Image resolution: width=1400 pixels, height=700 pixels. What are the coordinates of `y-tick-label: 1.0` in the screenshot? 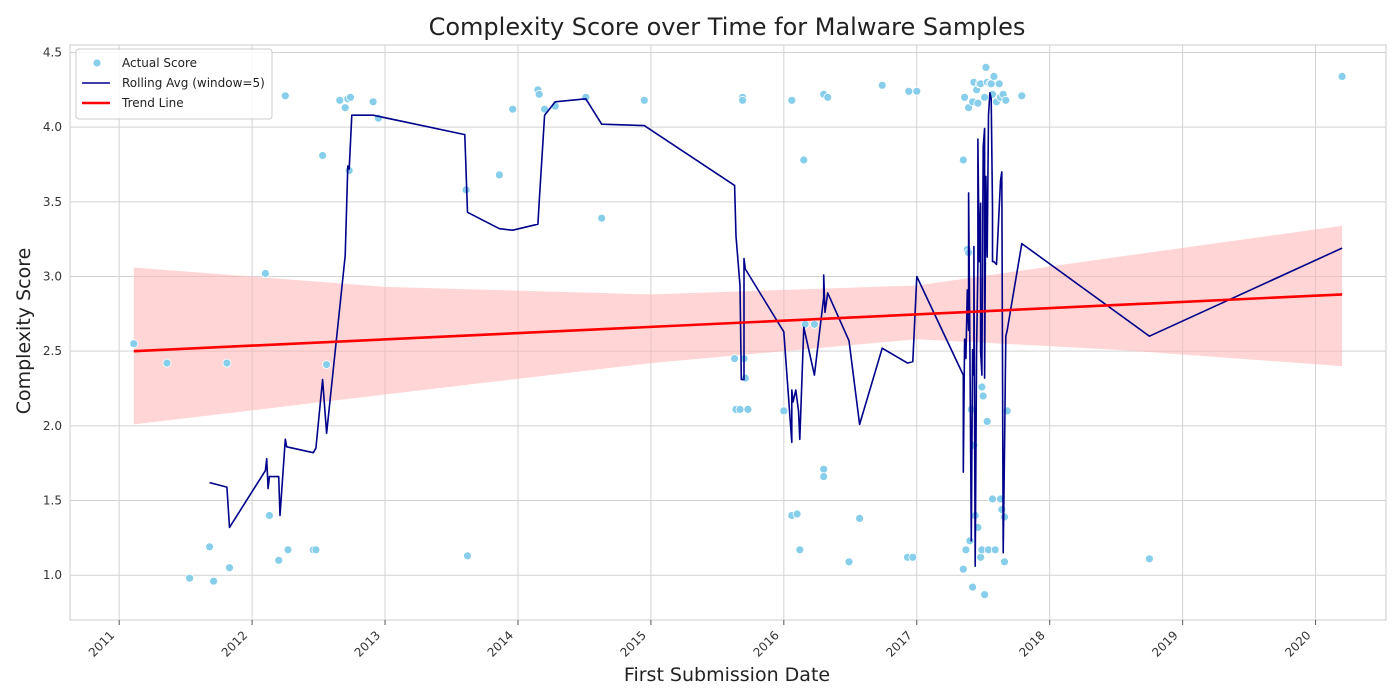 It's located at (52, 575).